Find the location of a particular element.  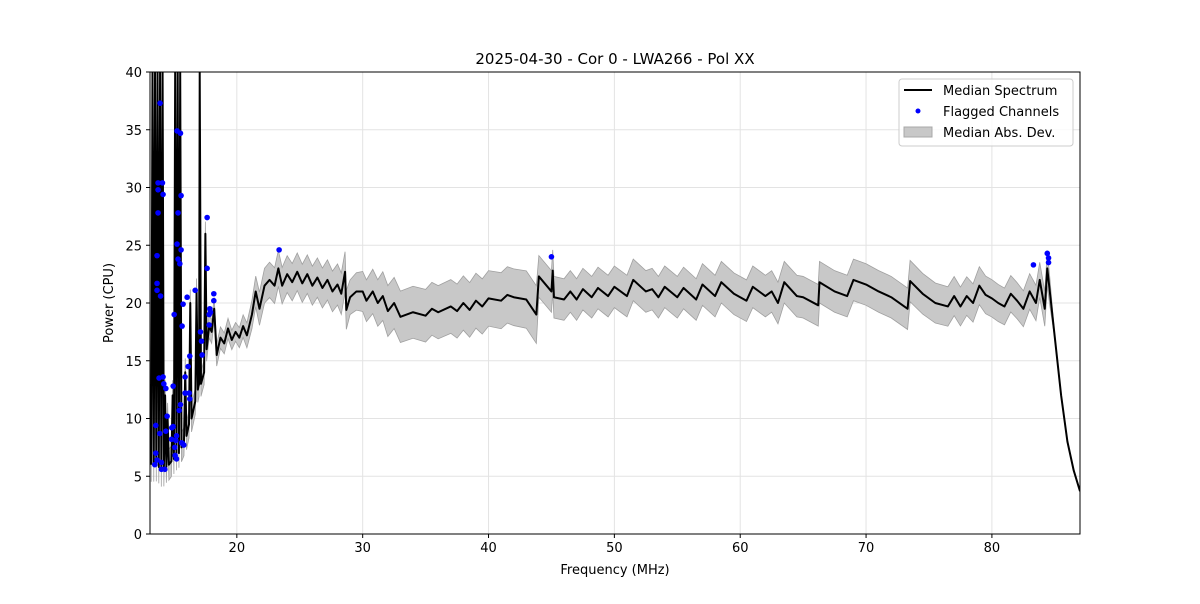

x-tick-label: 40 is located at coordinates (488, 548).